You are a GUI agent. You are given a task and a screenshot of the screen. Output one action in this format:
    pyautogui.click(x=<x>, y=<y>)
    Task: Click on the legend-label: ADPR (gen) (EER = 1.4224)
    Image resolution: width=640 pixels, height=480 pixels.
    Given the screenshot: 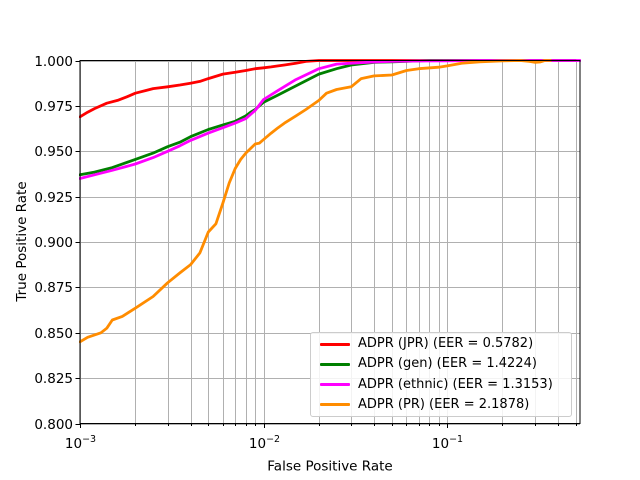 What is the action you would take?
    pyautogui.click(x=447, y=364)
    